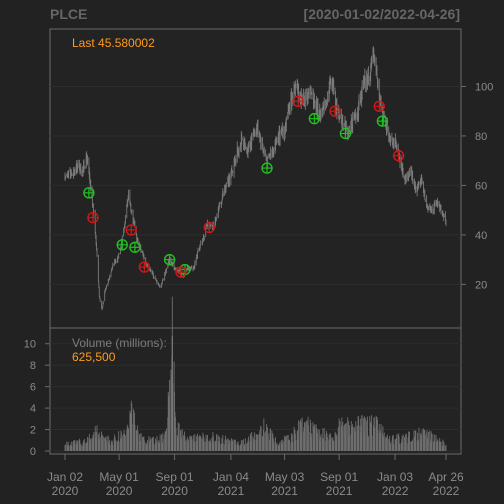 The width and height of the screenshot is (504, 504). I want to click on date-tick-label: Jan 04, so click(231, 477).